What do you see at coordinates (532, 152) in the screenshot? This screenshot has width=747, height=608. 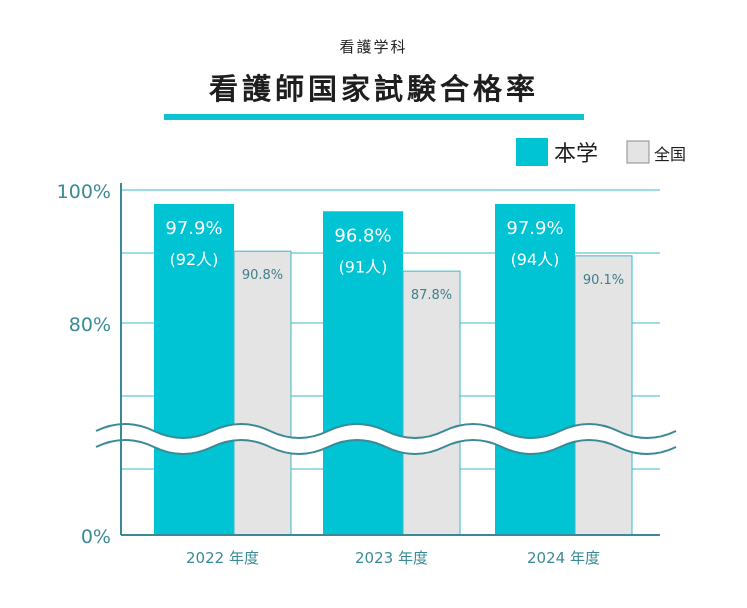 I see `legend-swatch-university` at bounding box center [532, 152].